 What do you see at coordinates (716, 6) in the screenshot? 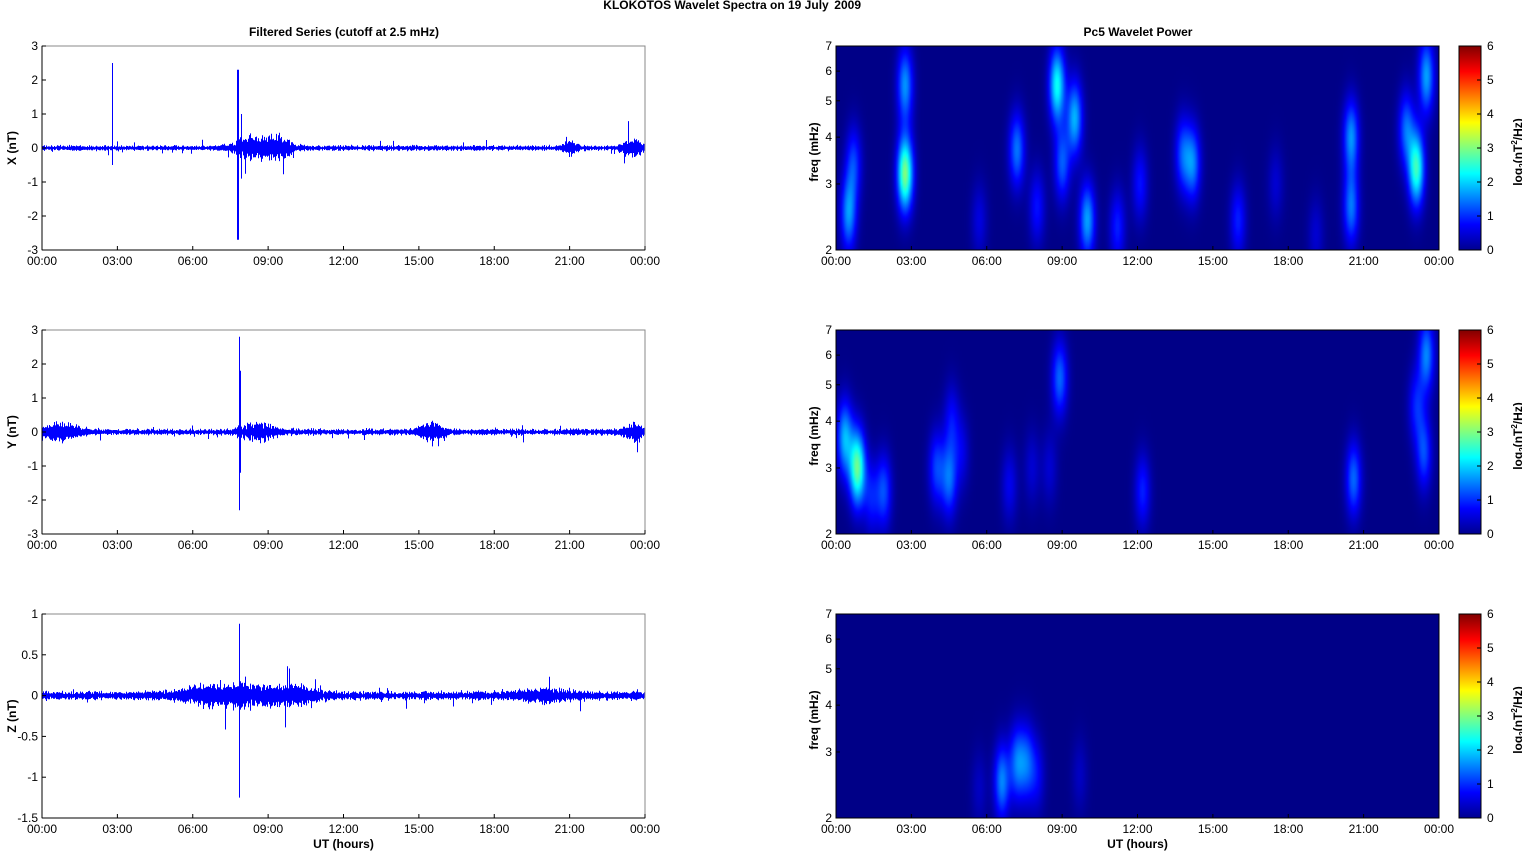
I see `suptitle-text: KLOKOTOS Wavelet Spectra on 19 July` at bounding box center [716, 6].